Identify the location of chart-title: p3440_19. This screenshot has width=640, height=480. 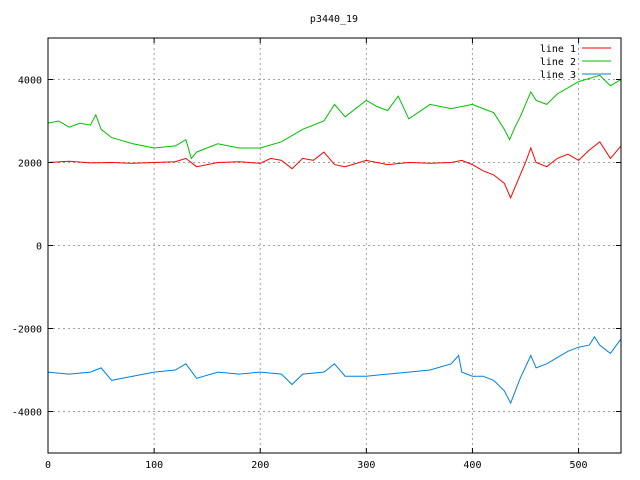
(334, 19).